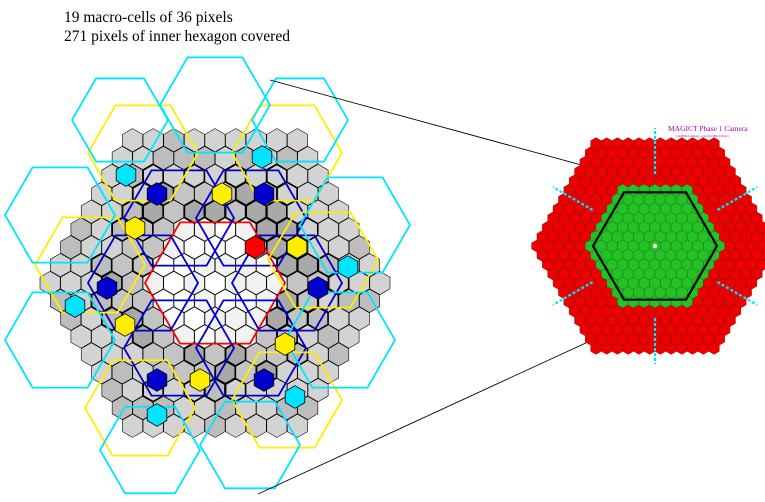 This screenshot has width=765, height=502. Describe the element at coordinates (177, 36) in the screenshot. I see `caption-pixels-covered: 271 pixels of inner hexagon covered` at that location.